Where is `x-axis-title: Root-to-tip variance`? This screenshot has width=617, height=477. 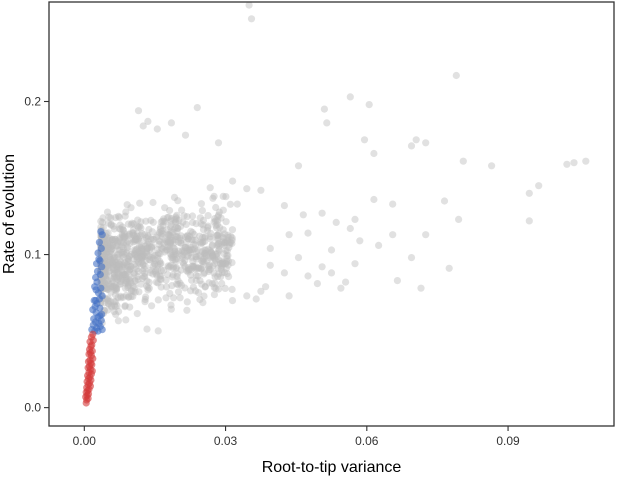
x-axis-title: Root-to-tip variance is located at coordinates (332, 467).